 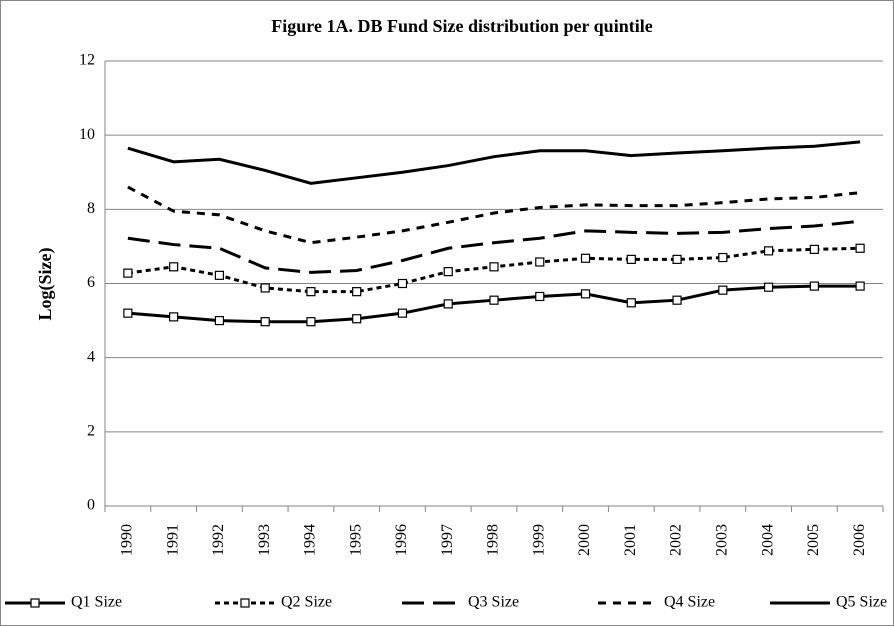 I want to click on x-tick-label: 2002, so click(x=676, y=540).